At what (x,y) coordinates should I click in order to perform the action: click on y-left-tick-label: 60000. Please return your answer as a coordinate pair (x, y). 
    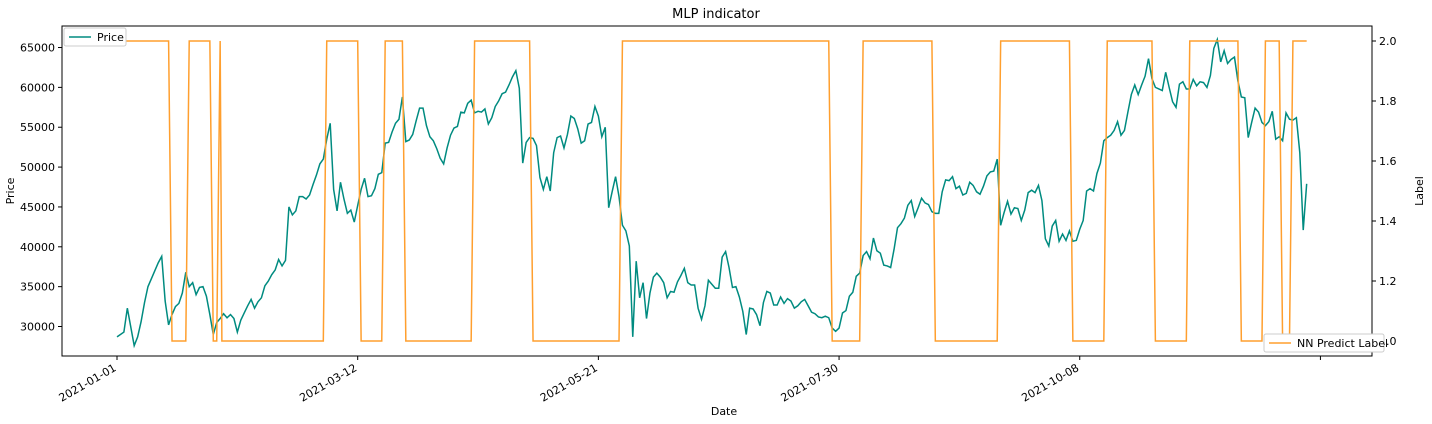
    Looking at the image, I should click on (37, 87).